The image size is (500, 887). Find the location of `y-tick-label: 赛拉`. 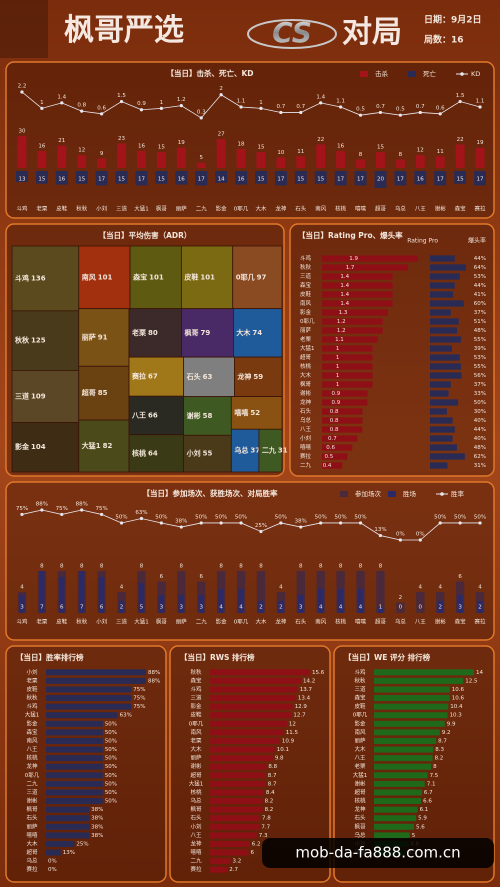

y-tick-label: 赛拉 is located at coordinates (306, 456).